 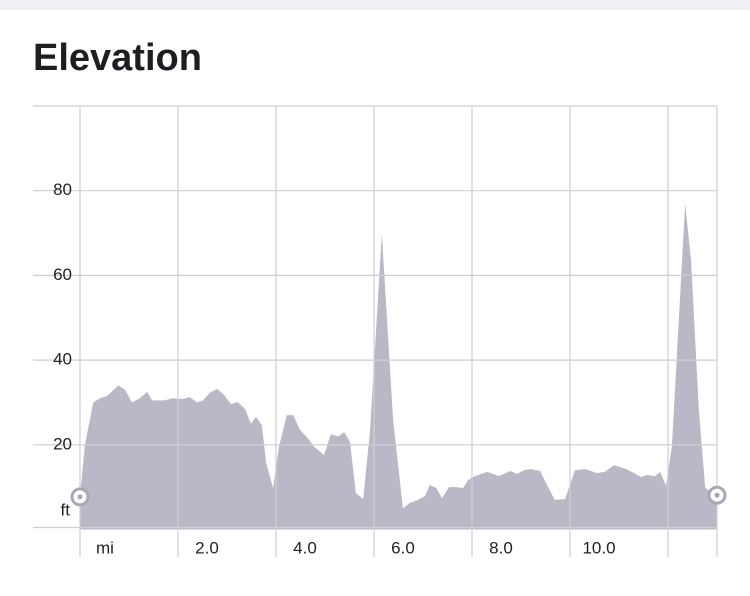 What do you see at coordinates (105, 547) in the screenshot?
I see `x-unit: mi` at bounding box center [105, 547].